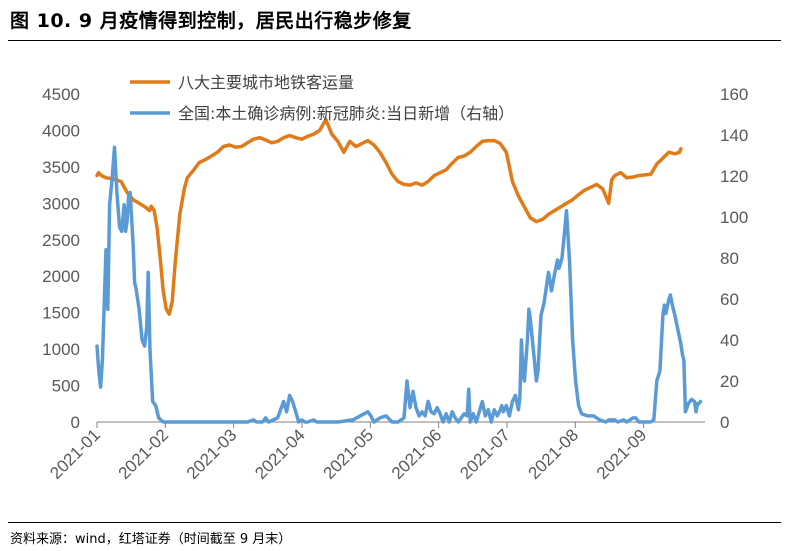  Describe the element at coordinates (266, 82) in the screenshot. I see `legend-label-metro: 八大主要城市地铁客运量` at that location.